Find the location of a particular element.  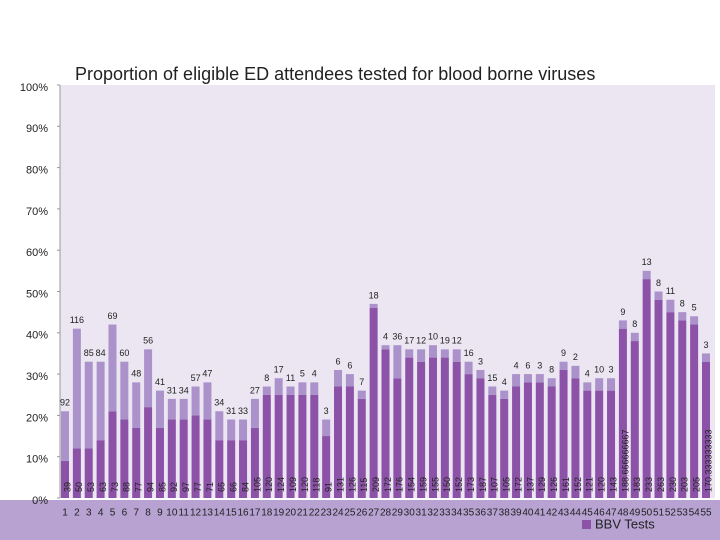

x-tick-label: 26 is located at coordinates (362, 513).